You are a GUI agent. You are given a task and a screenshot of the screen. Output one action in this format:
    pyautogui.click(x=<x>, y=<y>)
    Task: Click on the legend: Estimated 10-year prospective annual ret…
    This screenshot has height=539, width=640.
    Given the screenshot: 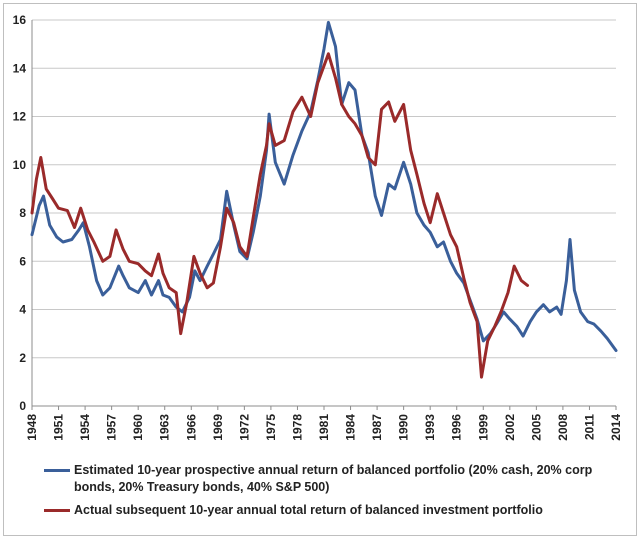 What is the action you would take?
    pyautogui.click(x=339, y=493)
    